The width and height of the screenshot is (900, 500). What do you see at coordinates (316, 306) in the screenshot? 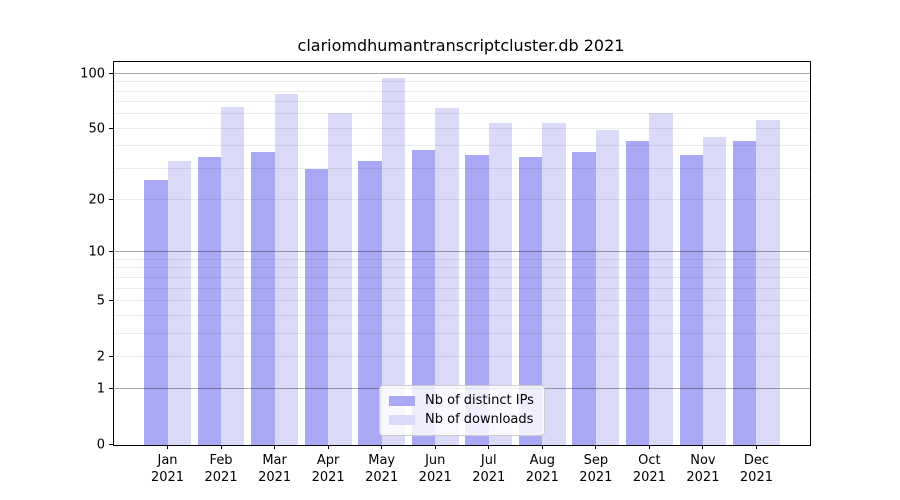
I see `bar-ips-apr` at bounding box center [316, 306].